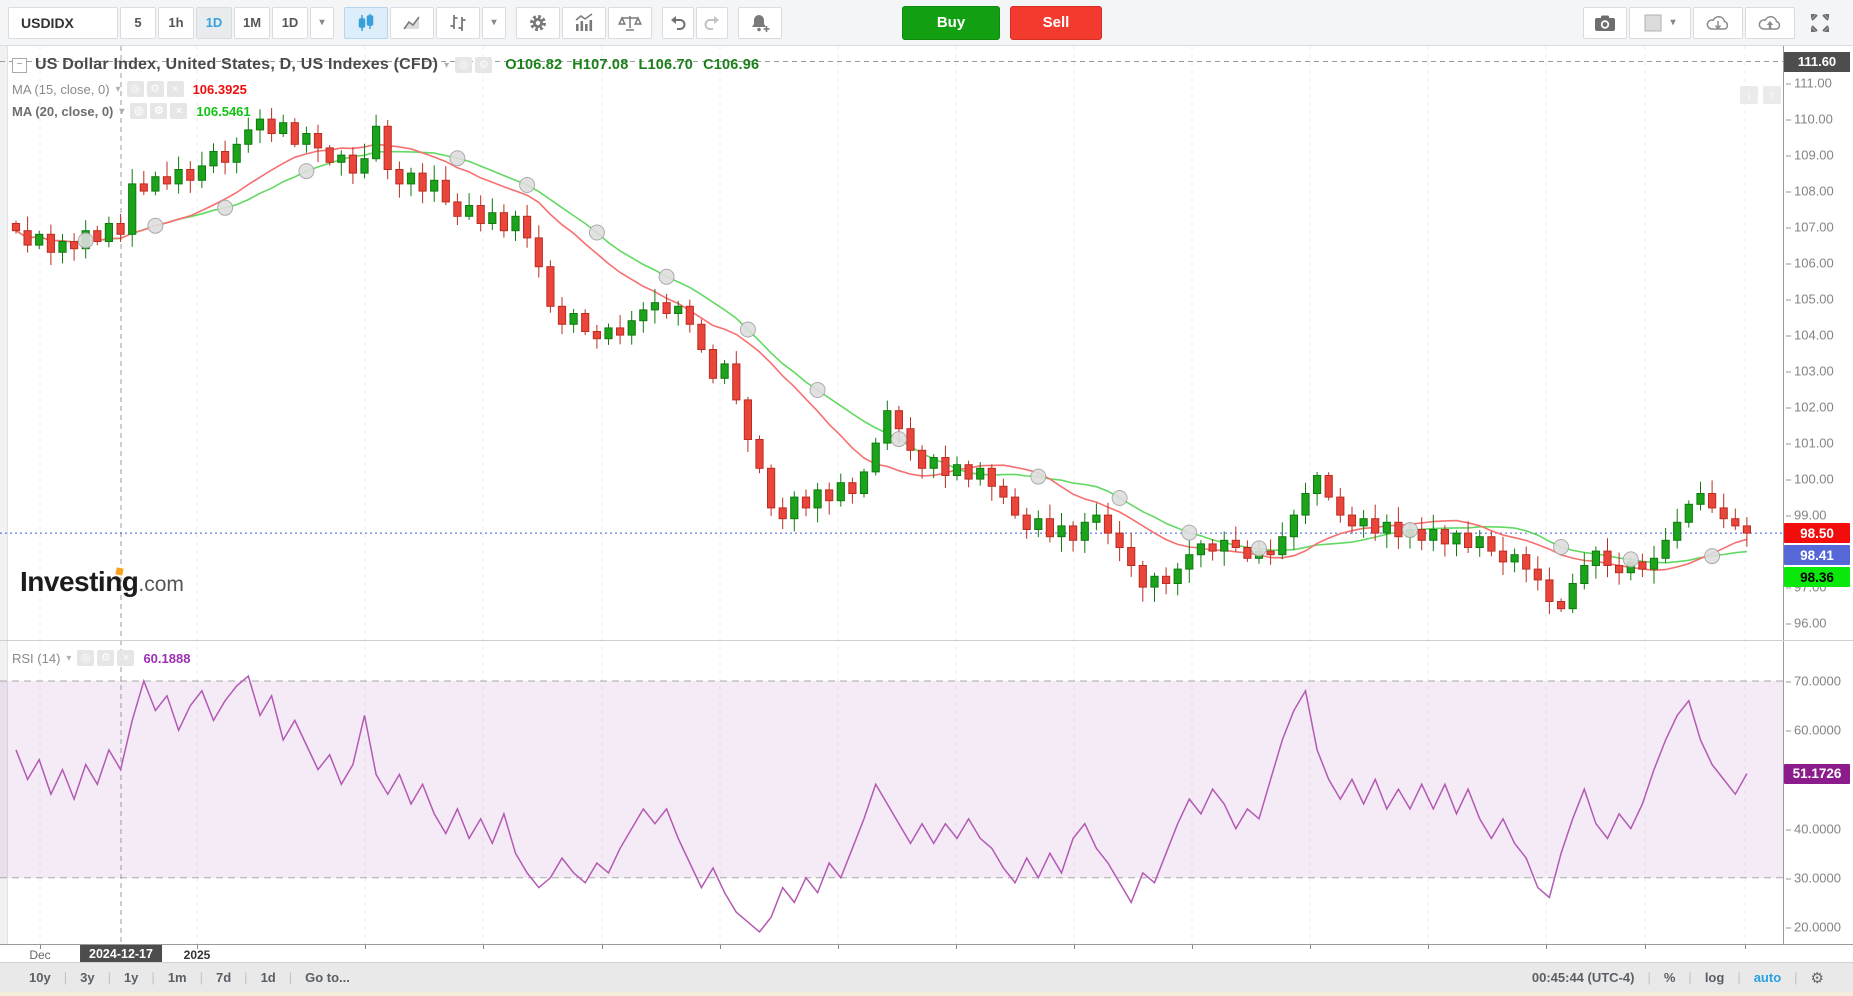  Describe the element at coordinates (47, 22) in the screenshot. I see `symbol-label: USDIDX` at that location.